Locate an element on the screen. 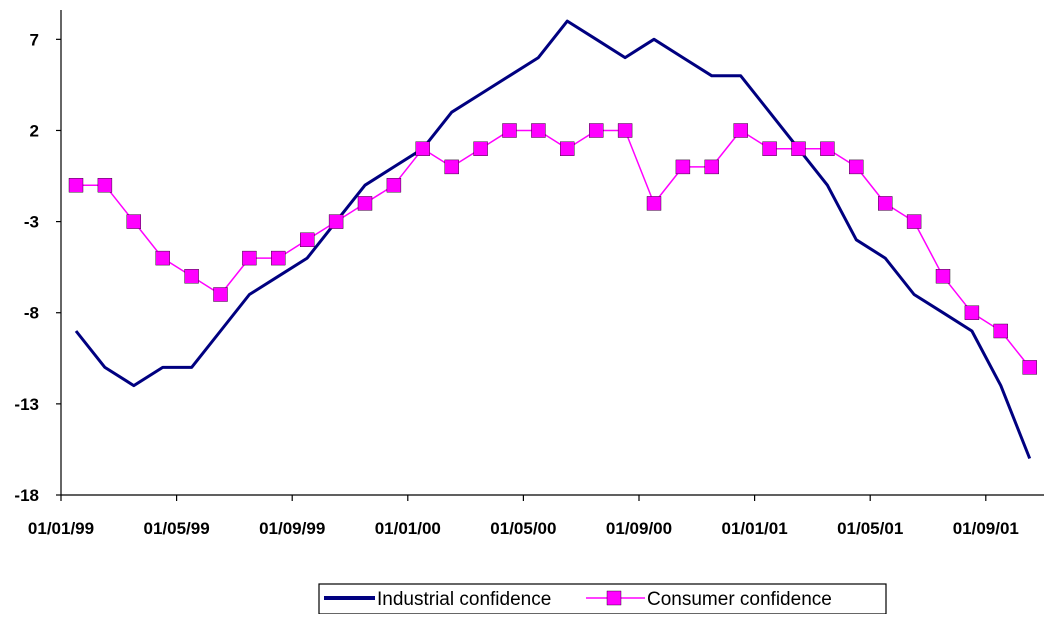 The height and width of the screenshot is (619, 1044). y-tick-label: -18 is located at coordinates (26, 495).